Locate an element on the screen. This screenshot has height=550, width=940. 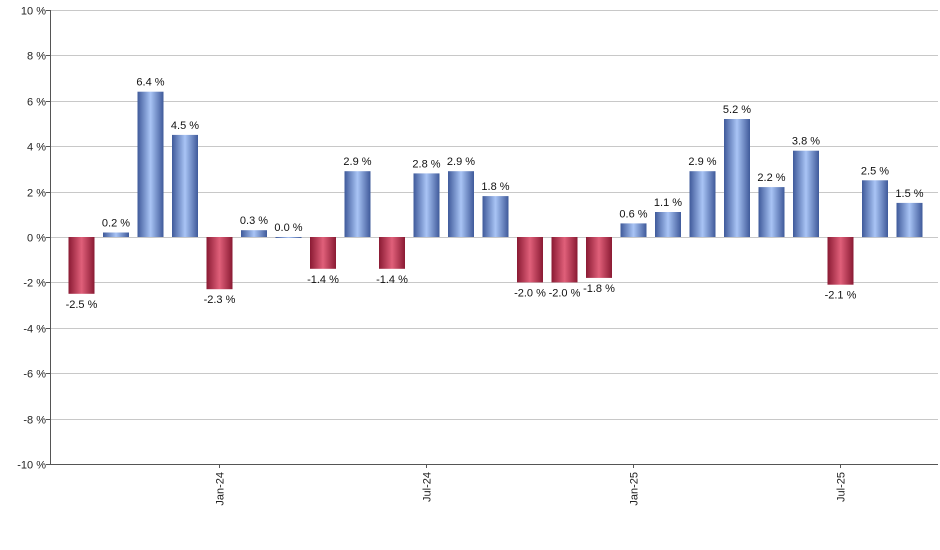
data-label: 2.5 % is located at coordinates (875, 171).